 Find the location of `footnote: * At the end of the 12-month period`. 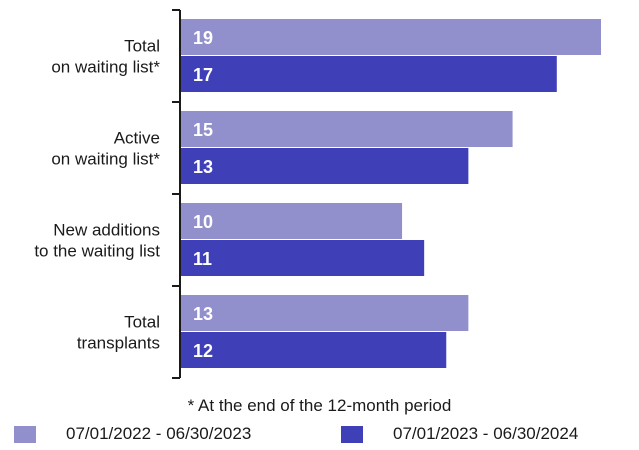

footnote: * At the end of the 12-month period is located at coordinates (319, 405).